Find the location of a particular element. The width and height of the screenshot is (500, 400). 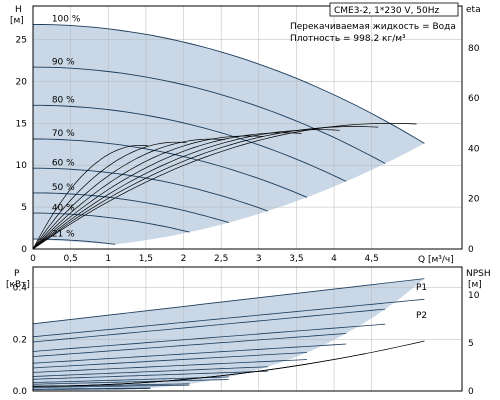

power-axis-label: P is located at coordinates (17, 274).